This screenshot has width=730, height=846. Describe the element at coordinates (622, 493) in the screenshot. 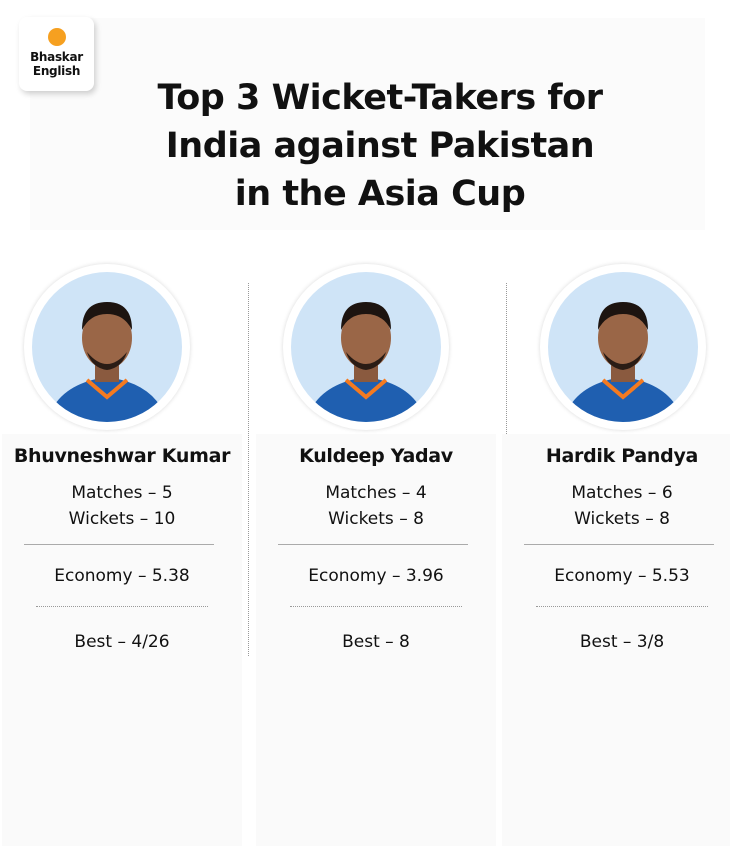

I see `matches-stat: Matches – 6` at that location.